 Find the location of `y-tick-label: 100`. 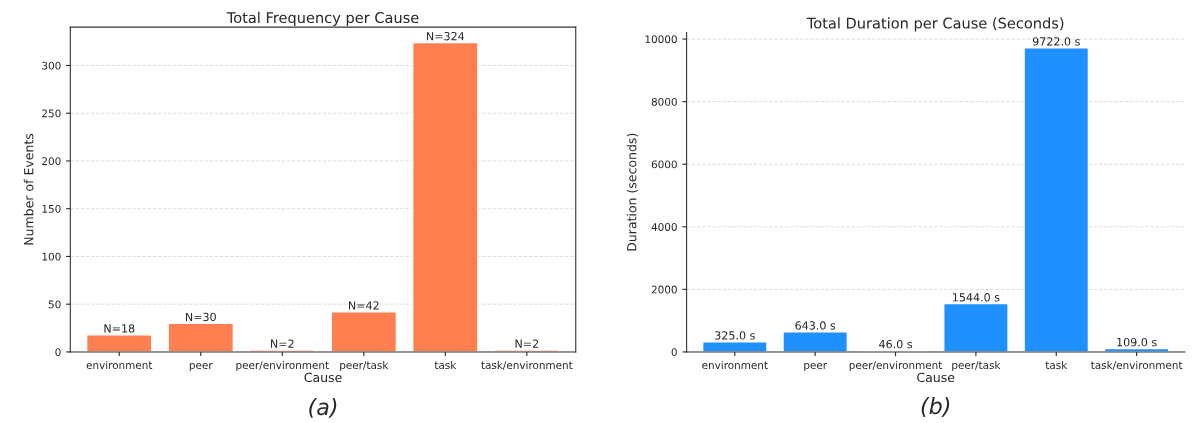

y-tick-label: 100 is located at coordinates (51, 256).